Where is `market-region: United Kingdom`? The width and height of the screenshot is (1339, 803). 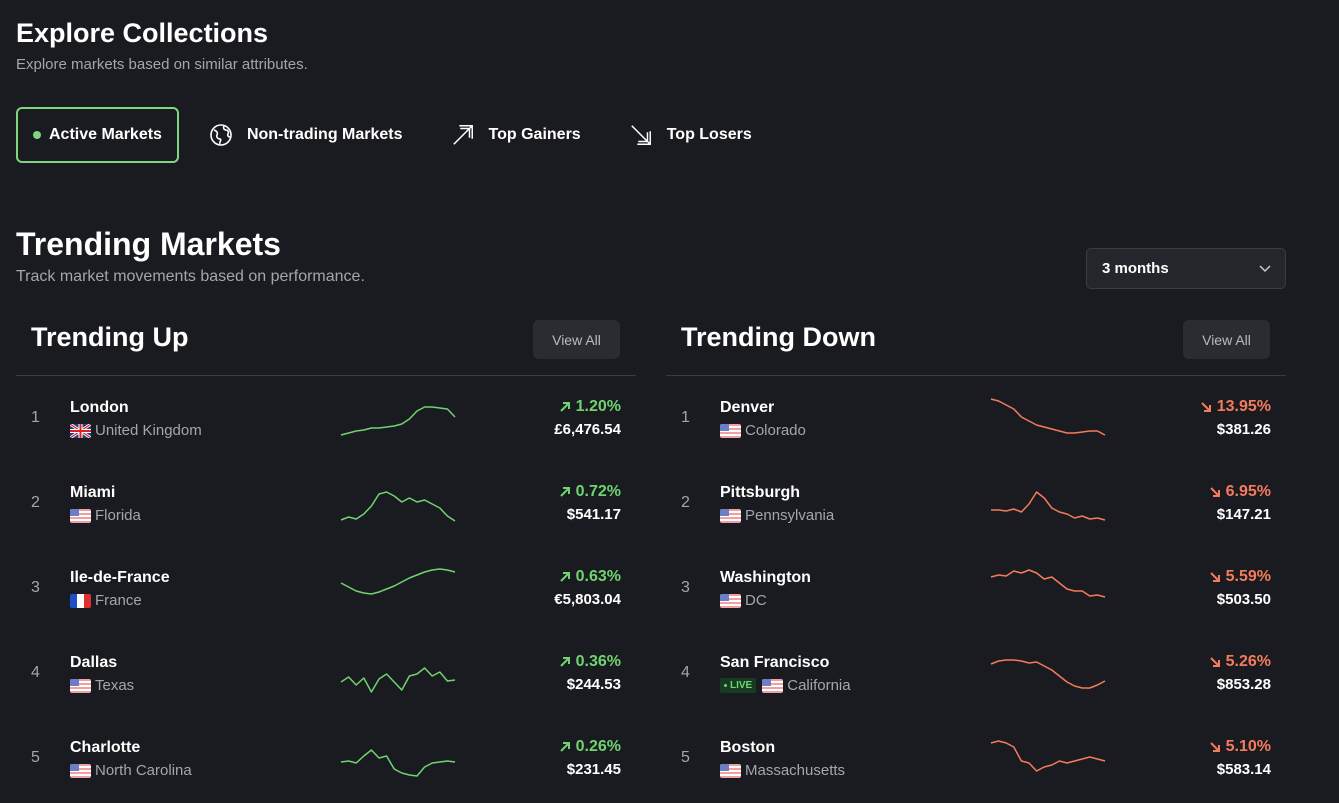 market-region: United Kingdom is located at coordinates (136, 430).